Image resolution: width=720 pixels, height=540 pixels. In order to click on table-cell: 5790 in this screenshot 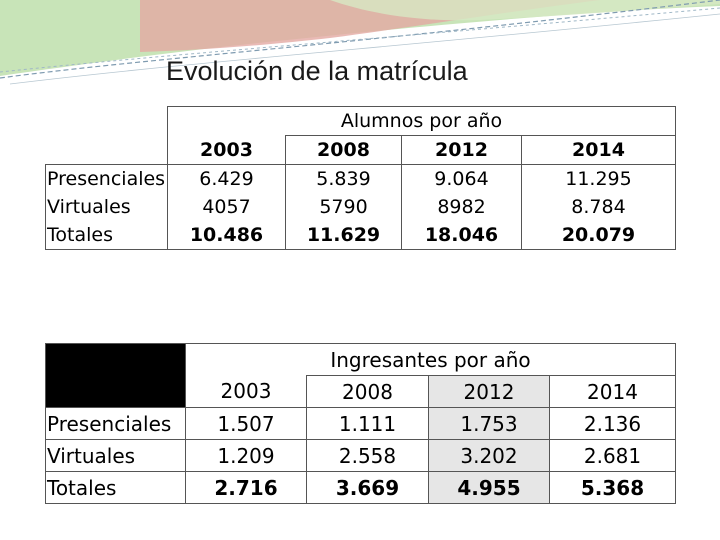, I will do `click(343, 207)`.